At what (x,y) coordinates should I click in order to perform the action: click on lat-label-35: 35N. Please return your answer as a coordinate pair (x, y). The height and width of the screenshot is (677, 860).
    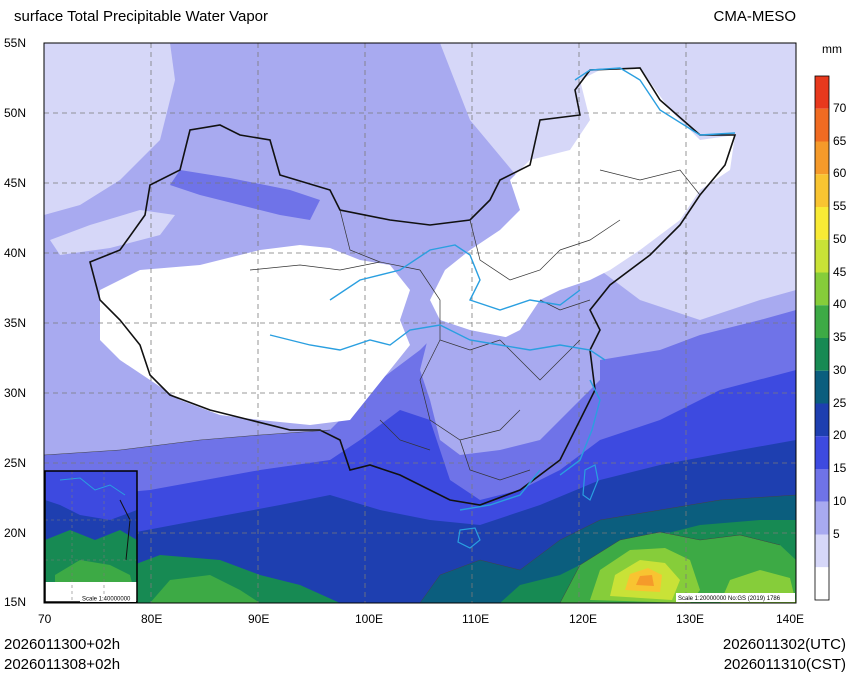
    Looking at the image, I should click on (15, 323).